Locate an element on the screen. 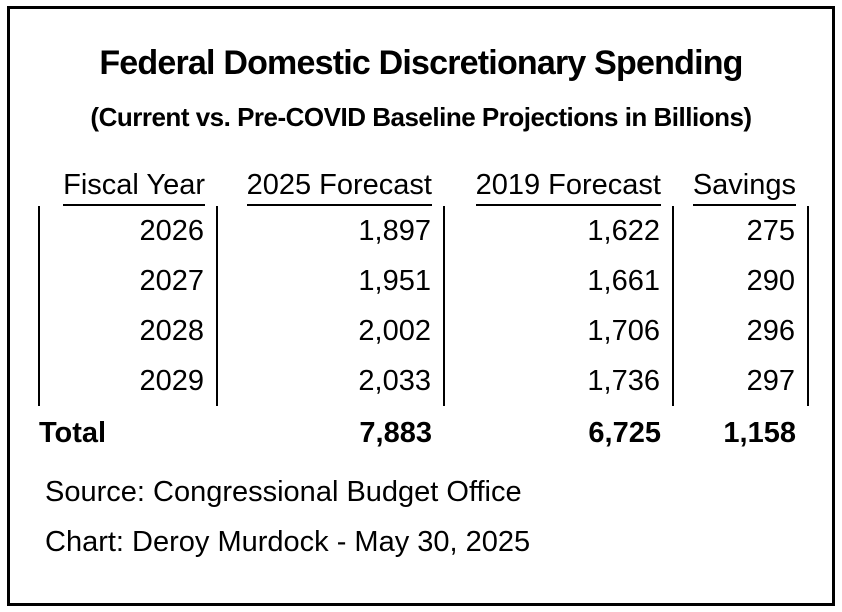  cell-fiscal-year: 2026 is located at coordinates (127, 231).